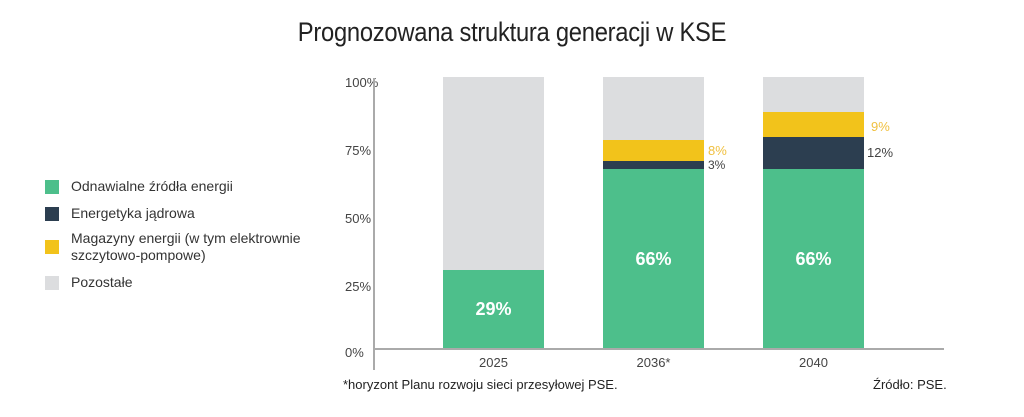  I want to click on xtick-2036: 2036*, so click(653, 362).